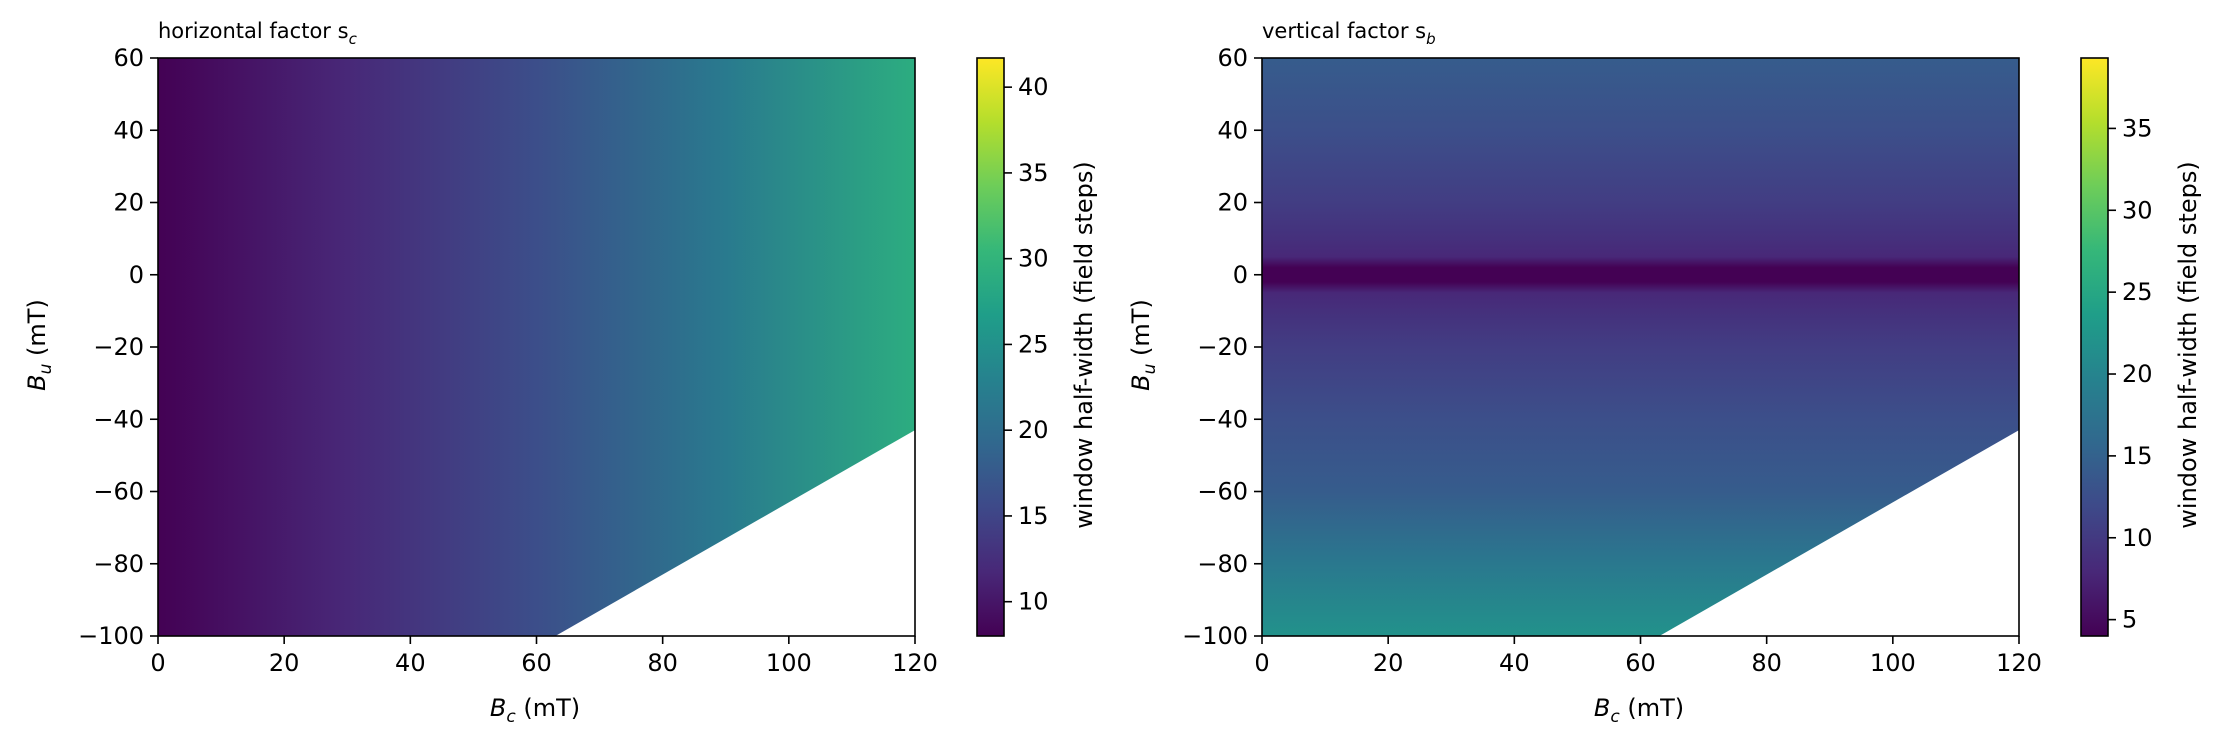 Image resolution: width=2221 pixels, height=743 pixels. What do you see at coordinates (1349, 33) in the screenshot?
I see `chart-title: vertical factor sb` at bounding box center [1349, 33].